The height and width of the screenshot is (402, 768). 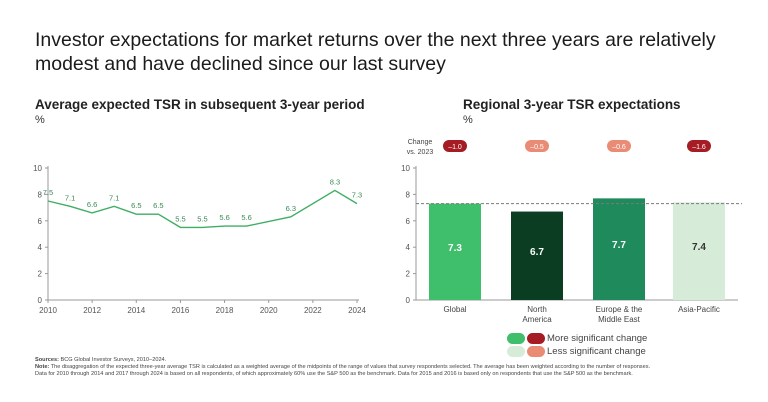 I want to click on change-pill-label: –1.6, so click(x=699, y=147).